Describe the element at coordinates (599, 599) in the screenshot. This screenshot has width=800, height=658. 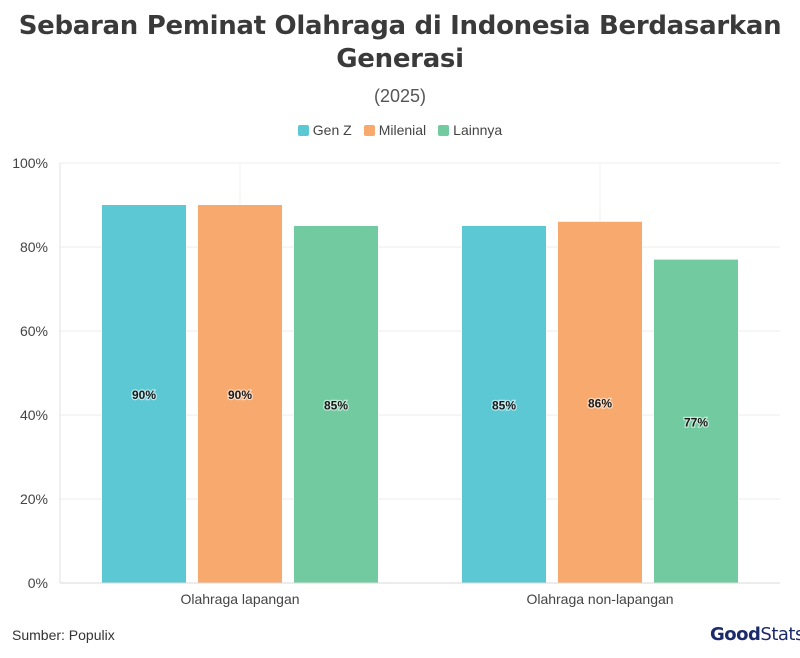
I see `x-tick-label: Olahraga non-lapangan` at that location.